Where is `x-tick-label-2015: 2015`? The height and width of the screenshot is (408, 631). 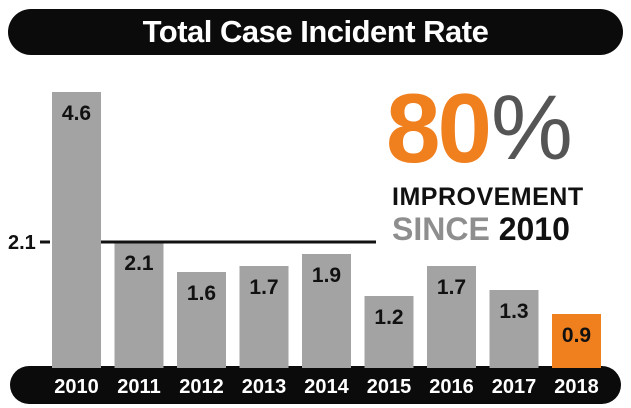
x-tick-label-2015: 2015 is located at coordinates (389, 387).